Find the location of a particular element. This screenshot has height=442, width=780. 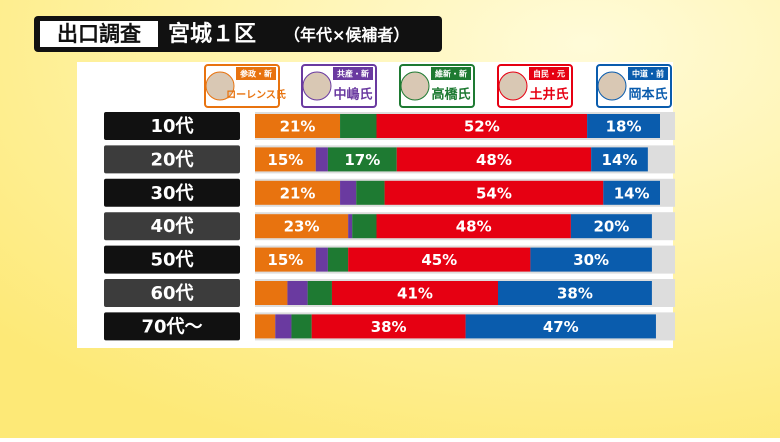

legend-name: ローレンス氏 is located at coordinates (256, 94).